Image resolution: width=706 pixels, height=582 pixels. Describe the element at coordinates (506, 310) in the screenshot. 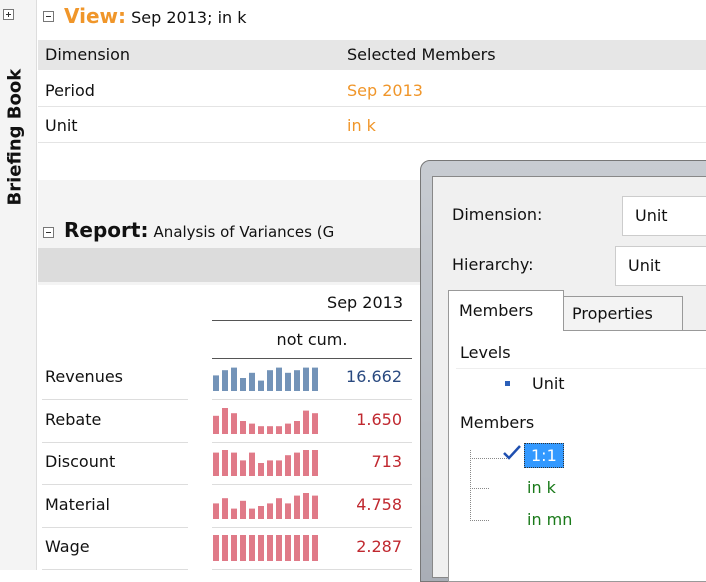

I see `tab: Members` at that location.